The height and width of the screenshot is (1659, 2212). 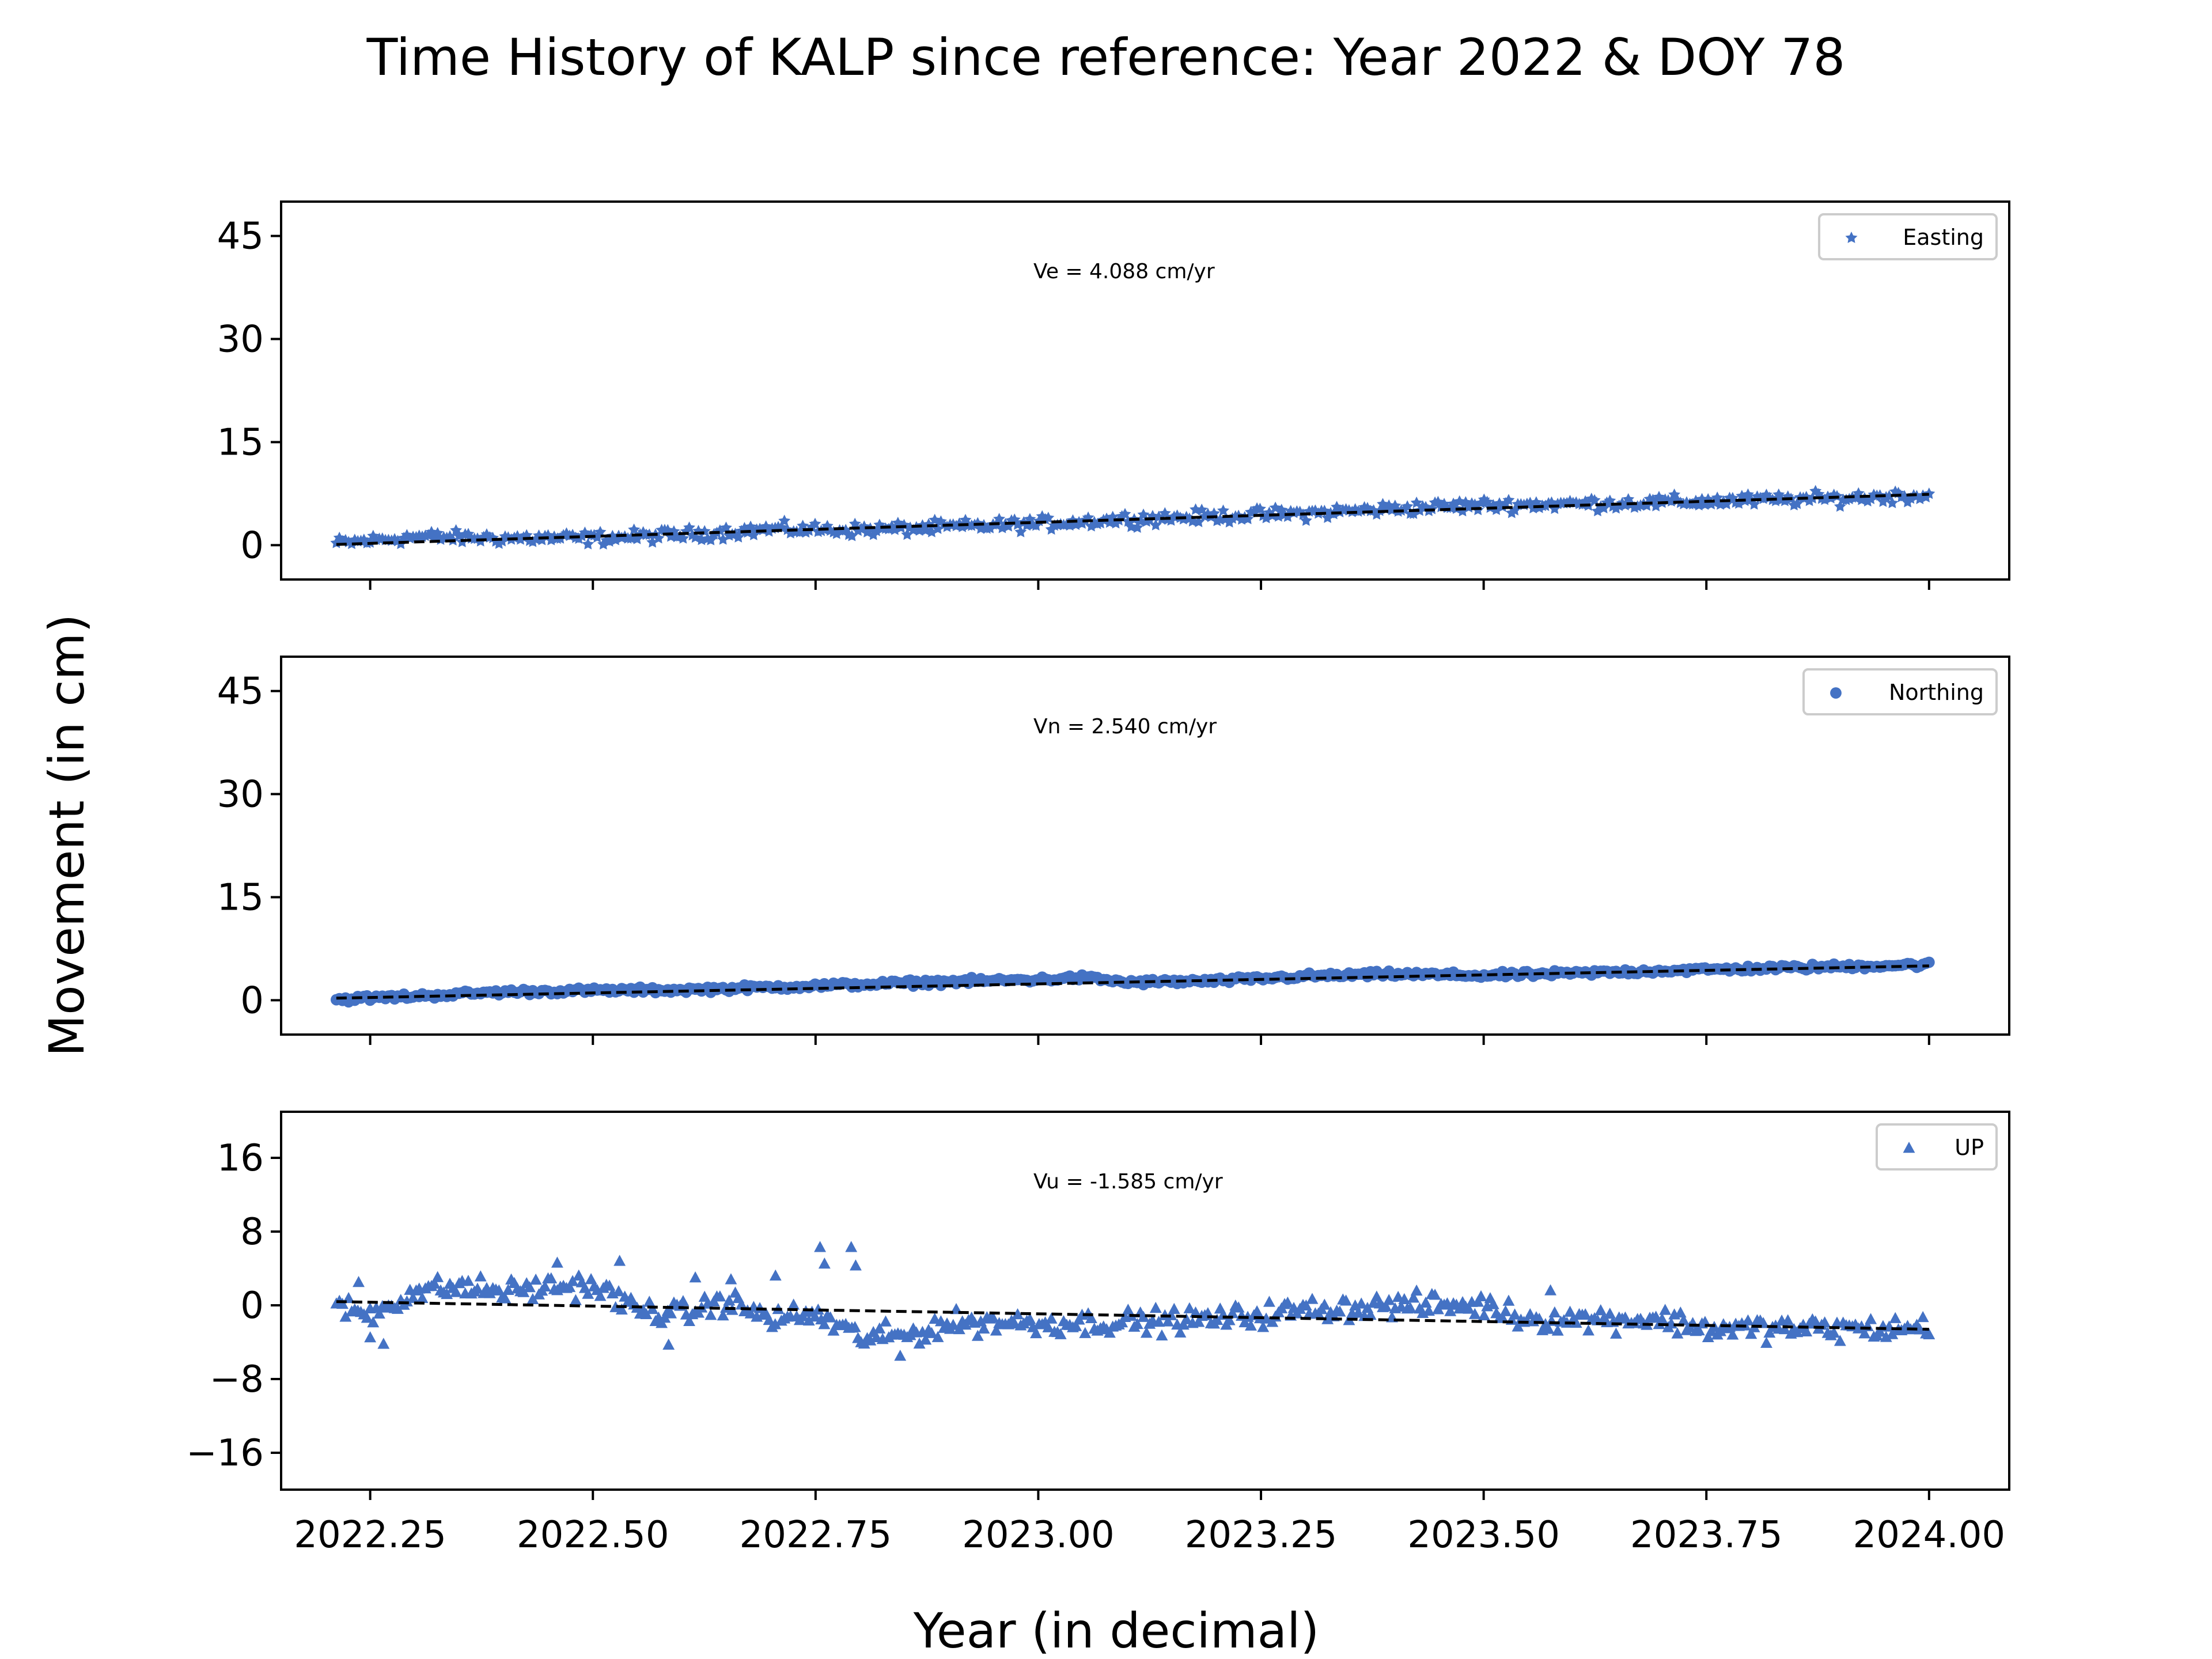 I want to click on y-tick-label: 15, so click(x=240, y=897).